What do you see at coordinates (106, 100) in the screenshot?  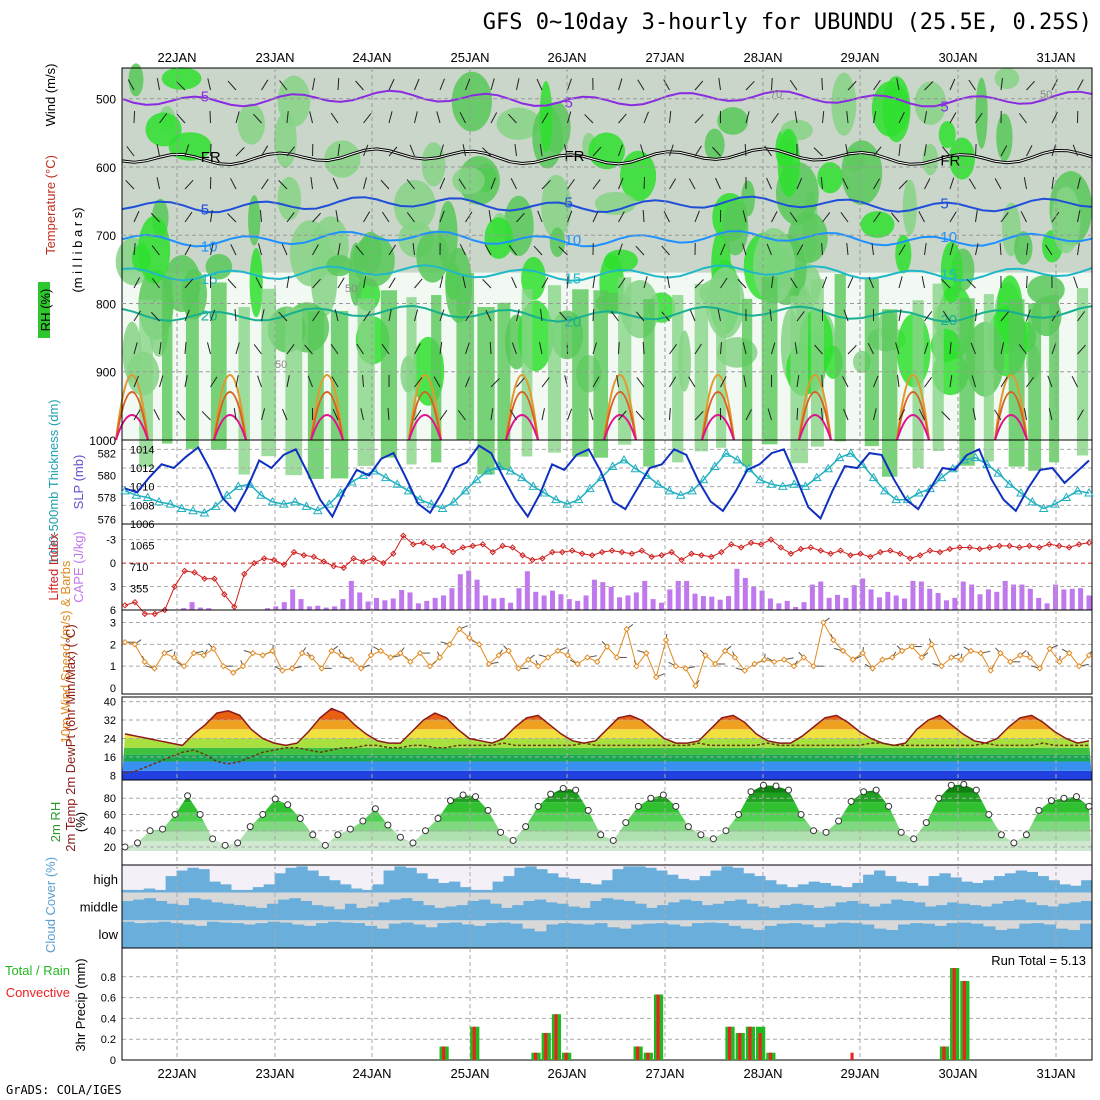 I see `upper-air-ytick: 500` at bounding box center [106, 100].